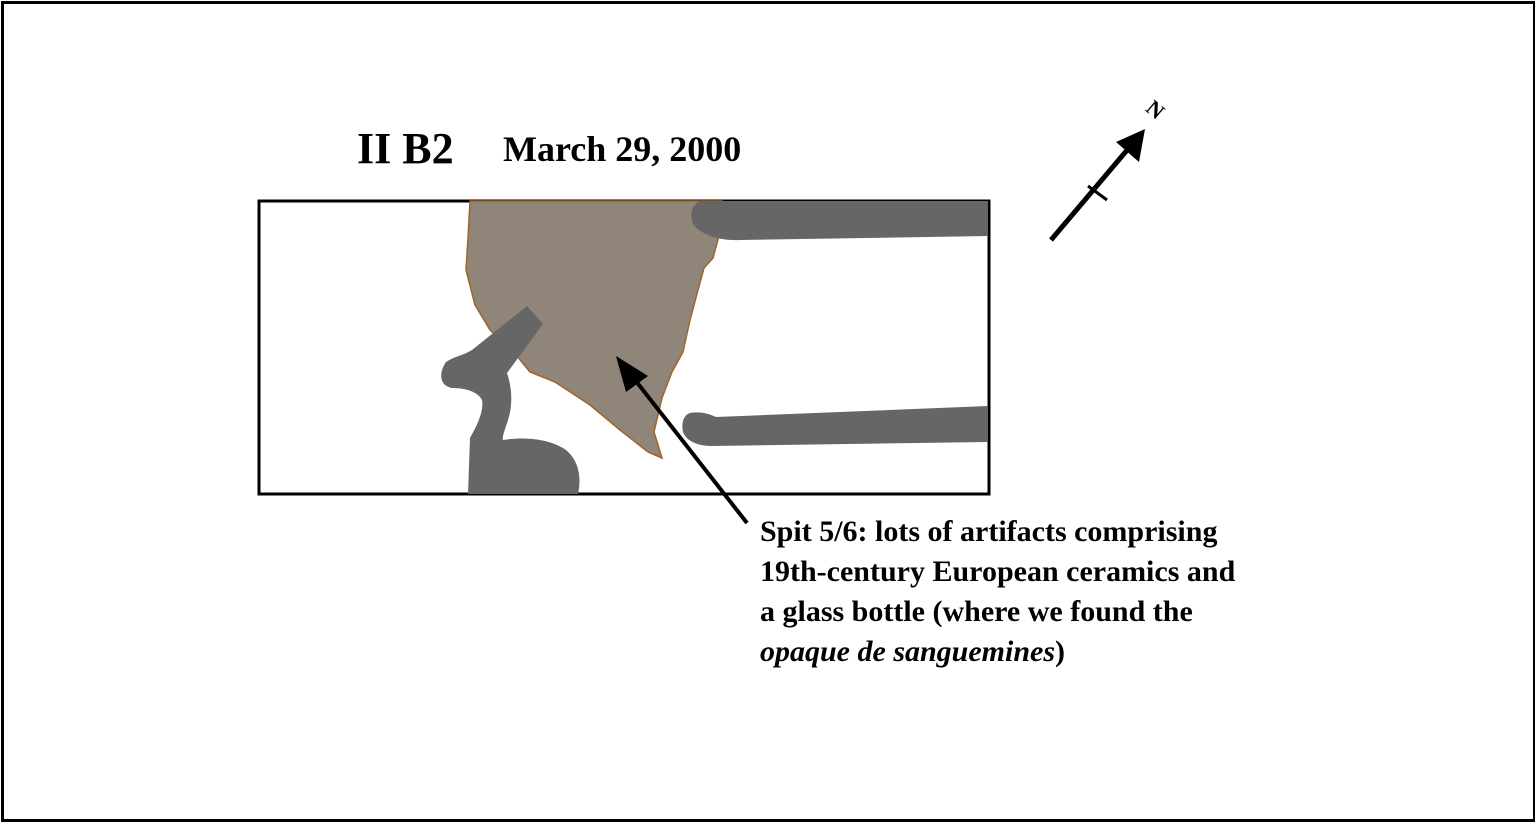 The image size is (1535, 822). Describe the element at coordinates (976, 611) in the screenshot. I see `annotation-line-3: a glass bottle (where we found the` at that location.